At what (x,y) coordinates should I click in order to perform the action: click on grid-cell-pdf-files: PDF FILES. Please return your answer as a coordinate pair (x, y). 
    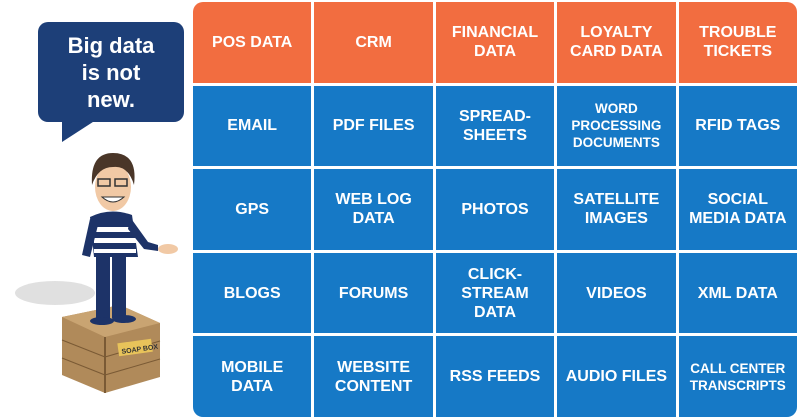
    Looking at the image, I should click on (373, 126).